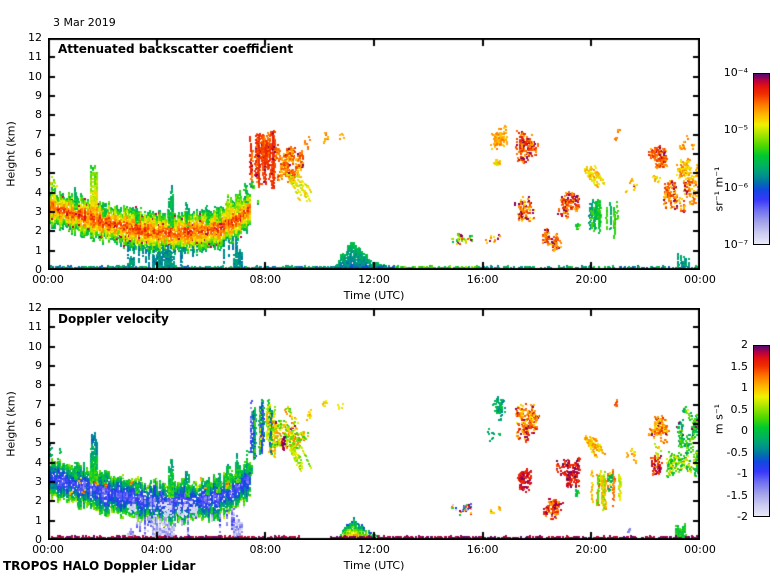 This screenshot has height=580, width=780. Describe the element at coordinates (99, 566) in the screenshot. I see `instrument-credit-label: TROPOS HALO Doppler Lidar` at that location.